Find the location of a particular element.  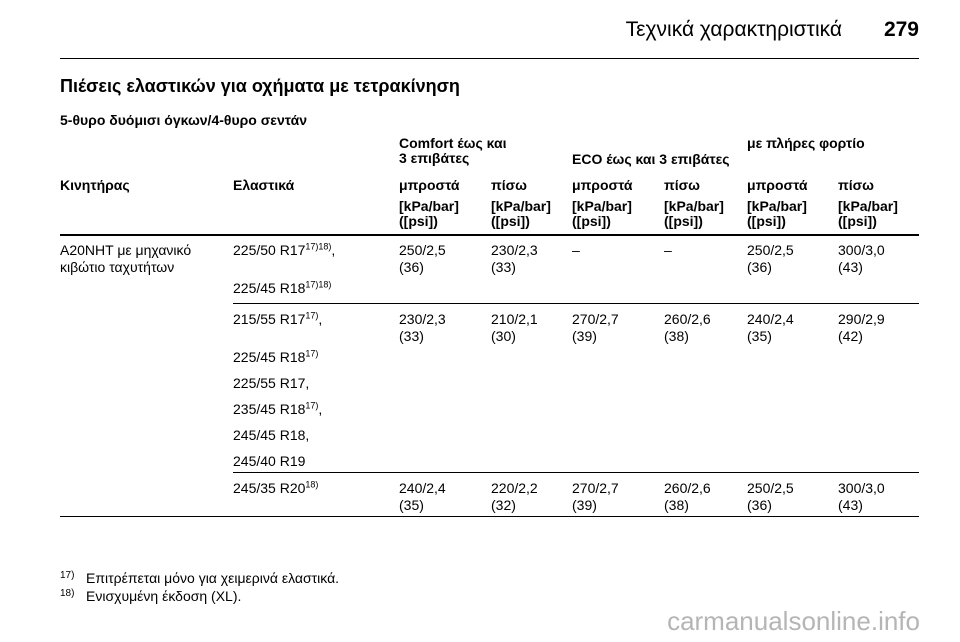

column-header-comfort-front: μπροστά is located at coordinates (429, 185).